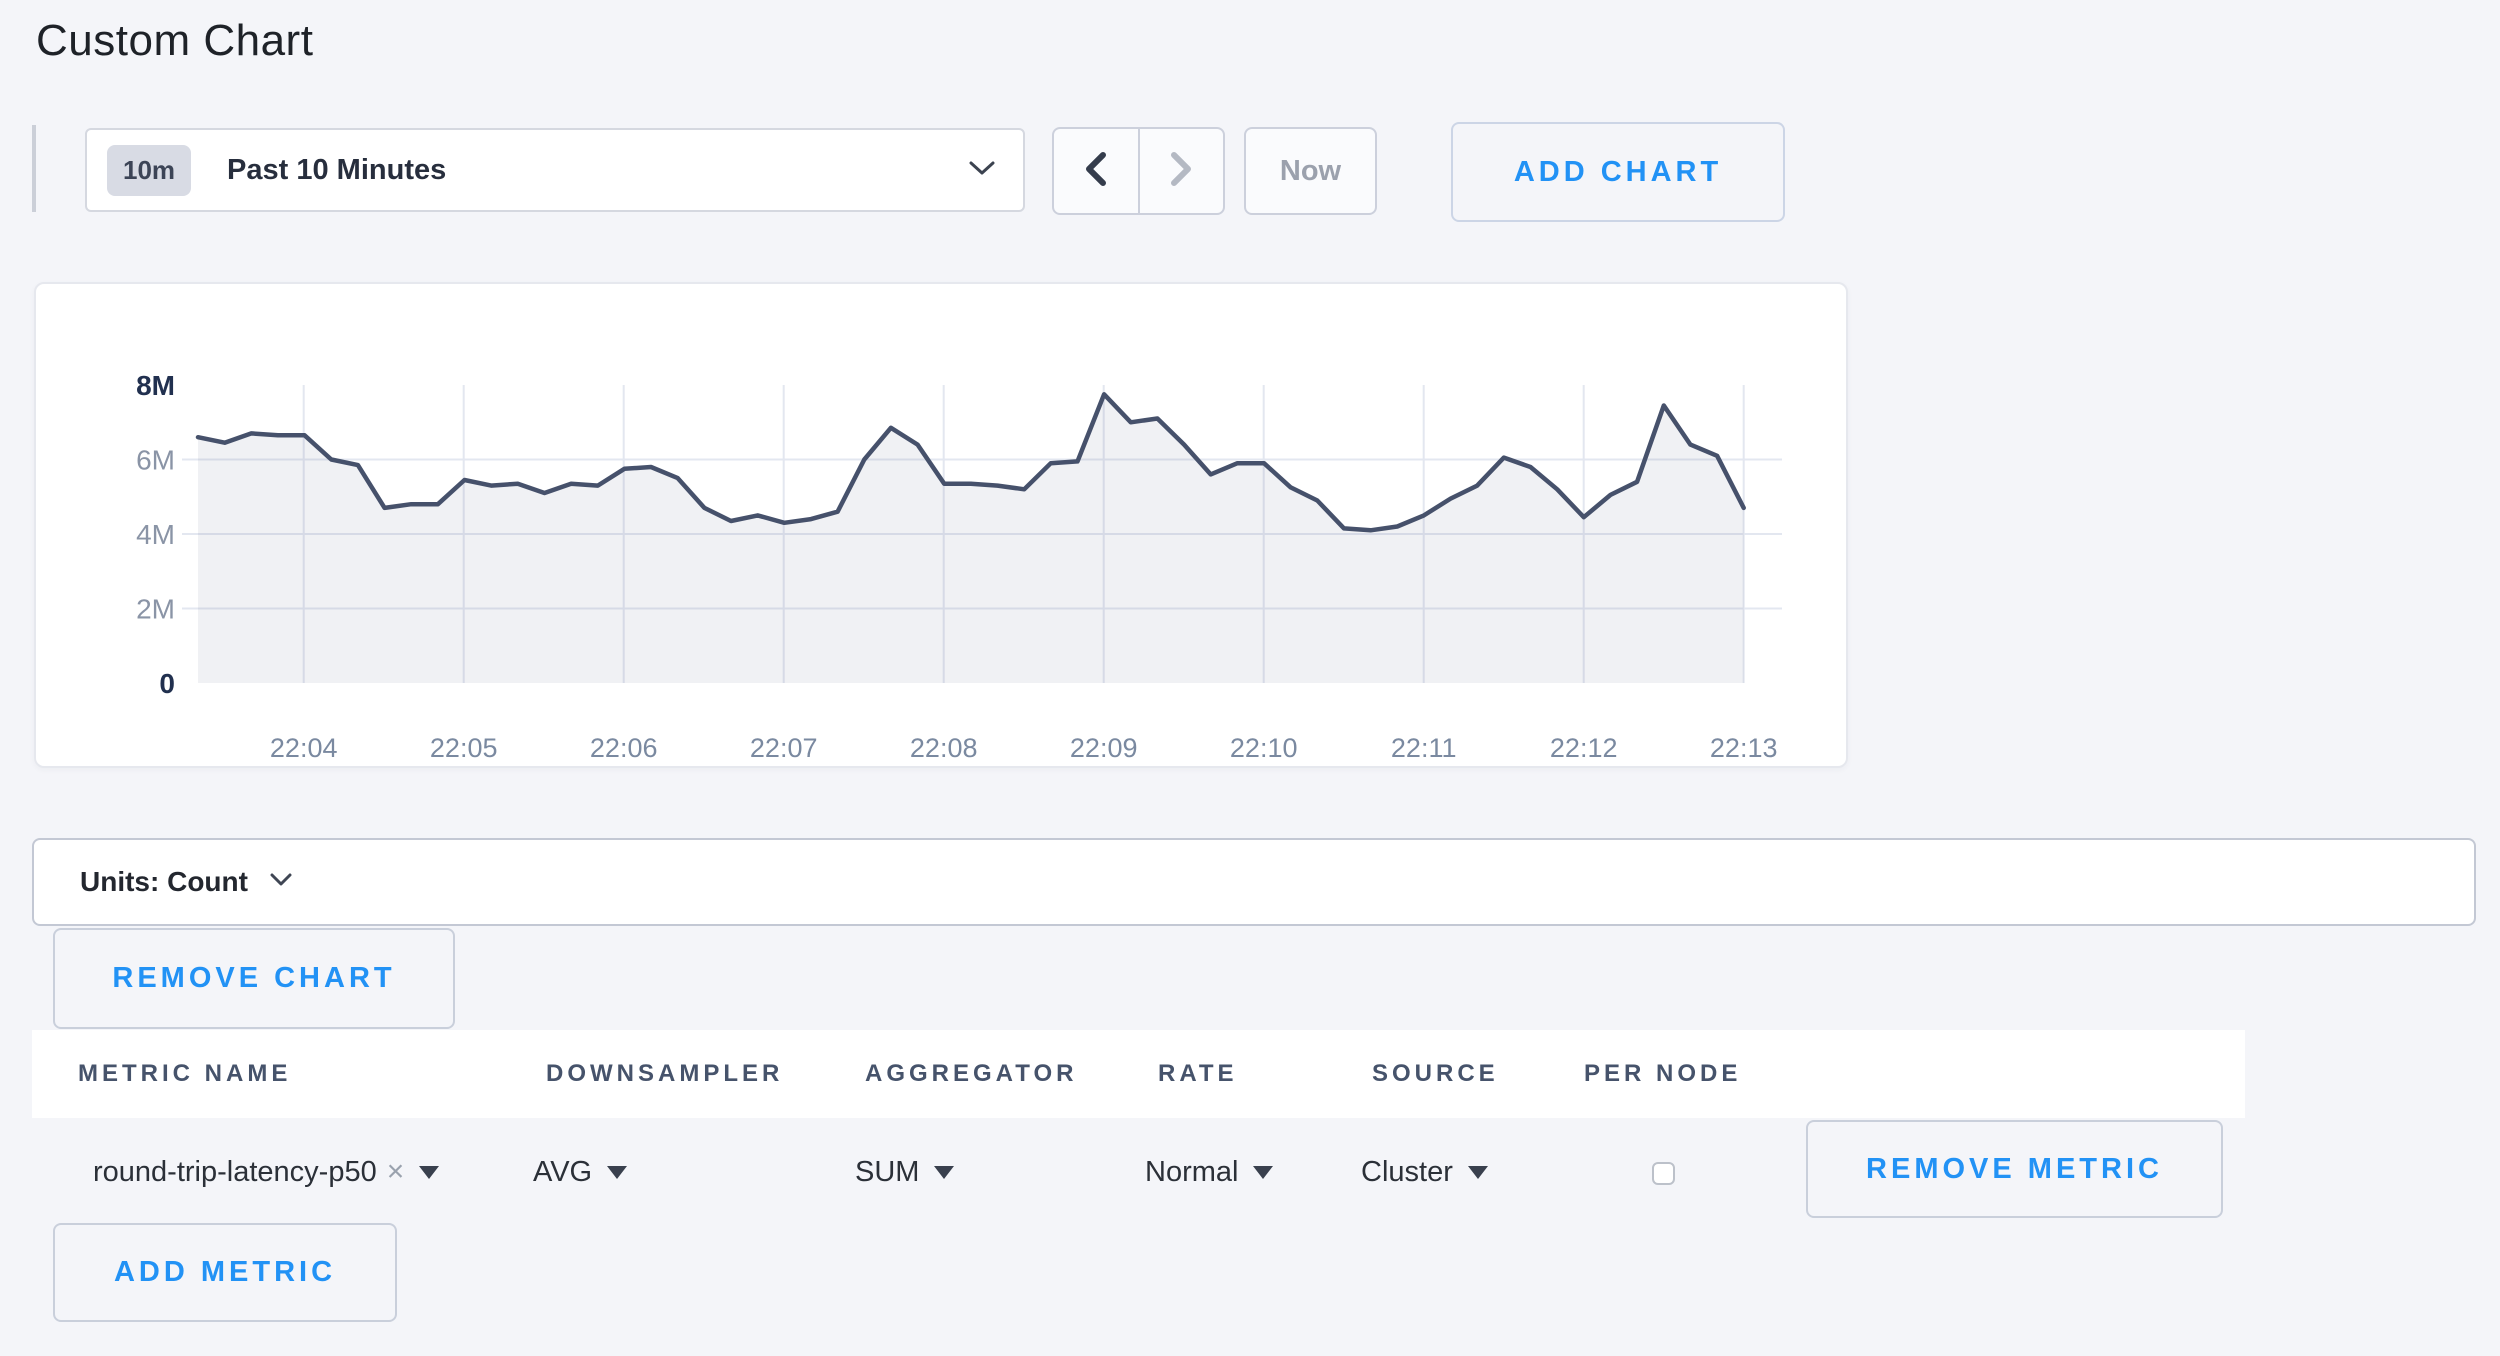  I want to click on svg-text: 8M, so click(155, 385).